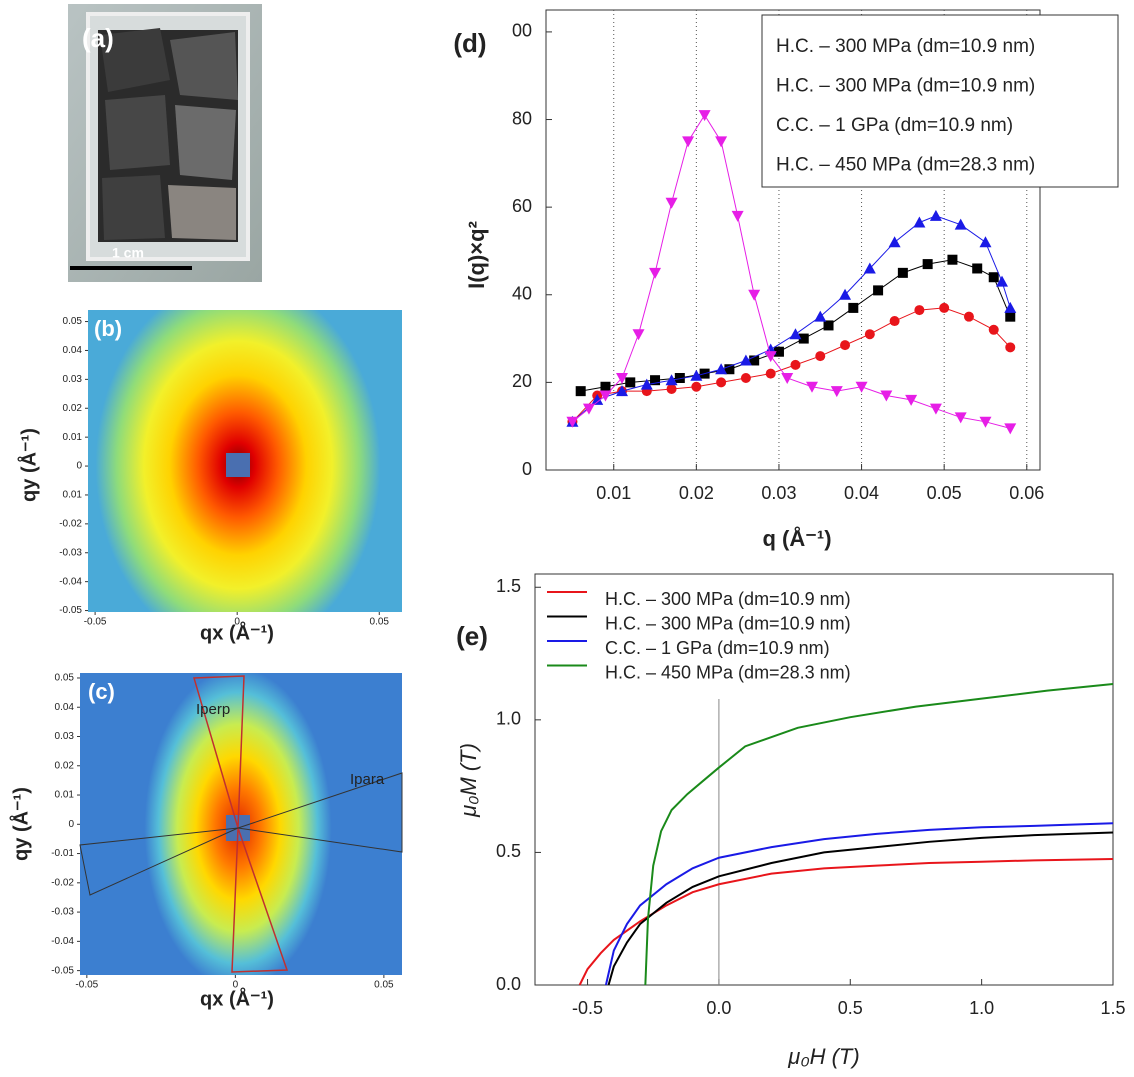 The image size is (1134, 1077). Describe the element at coordinates (905, 86) in the screenshot. I see `legend-label: H.C. – 300 MPa (dm=10.9 nm)` at that location.